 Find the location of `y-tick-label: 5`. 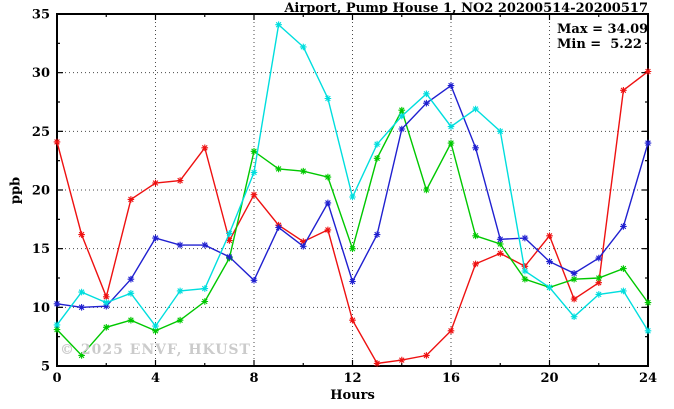

y-tick-label: 5 is located at coordinates (45, 367).